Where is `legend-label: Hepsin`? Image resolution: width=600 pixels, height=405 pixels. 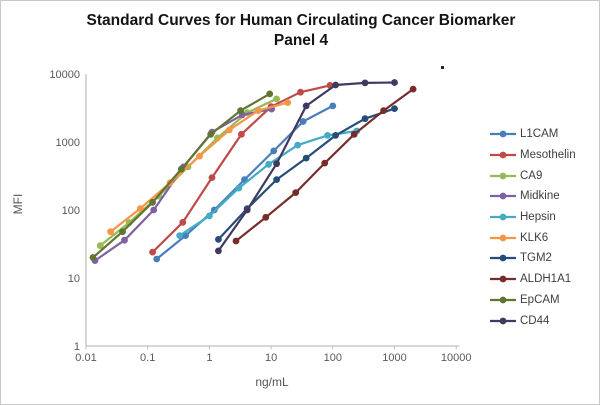
legend-label: Hepsin is located at coordinates (538, 217).